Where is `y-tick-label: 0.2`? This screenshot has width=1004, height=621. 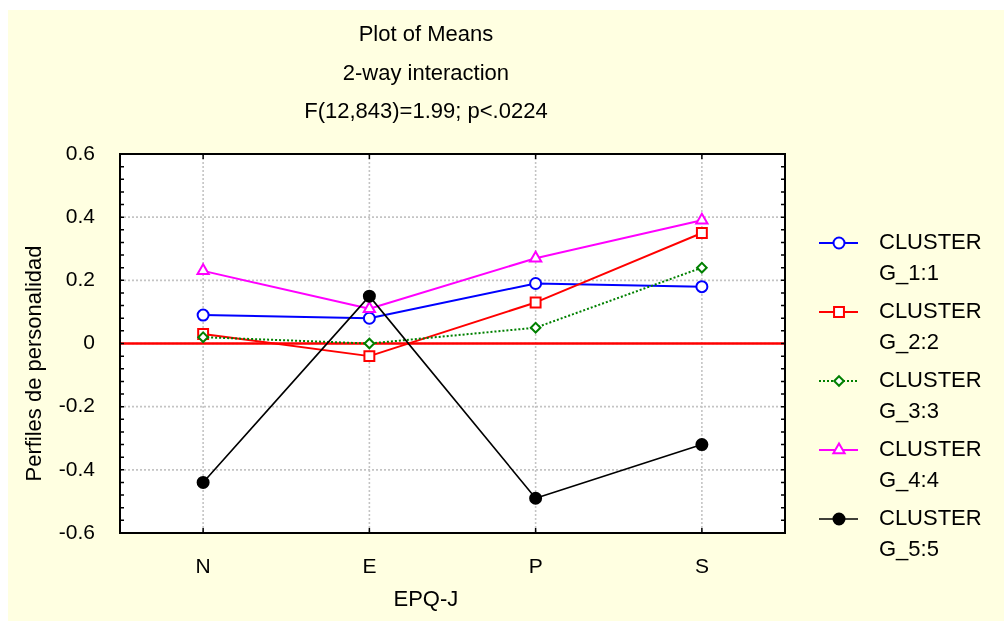
y-tick-label: 0.2 is located at coordinates (80, 279).